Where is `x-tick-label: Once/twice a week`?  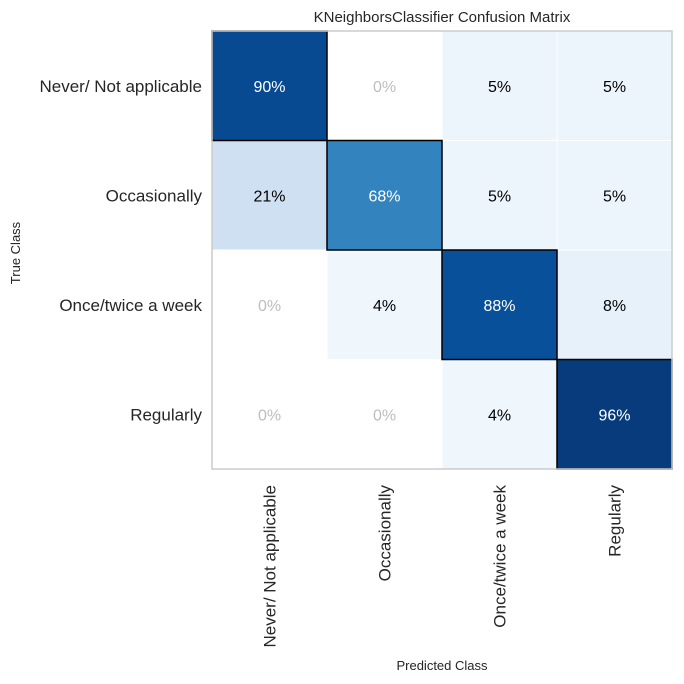 x-tick-label: Once/twice a week is located at coordinates (500, 556).